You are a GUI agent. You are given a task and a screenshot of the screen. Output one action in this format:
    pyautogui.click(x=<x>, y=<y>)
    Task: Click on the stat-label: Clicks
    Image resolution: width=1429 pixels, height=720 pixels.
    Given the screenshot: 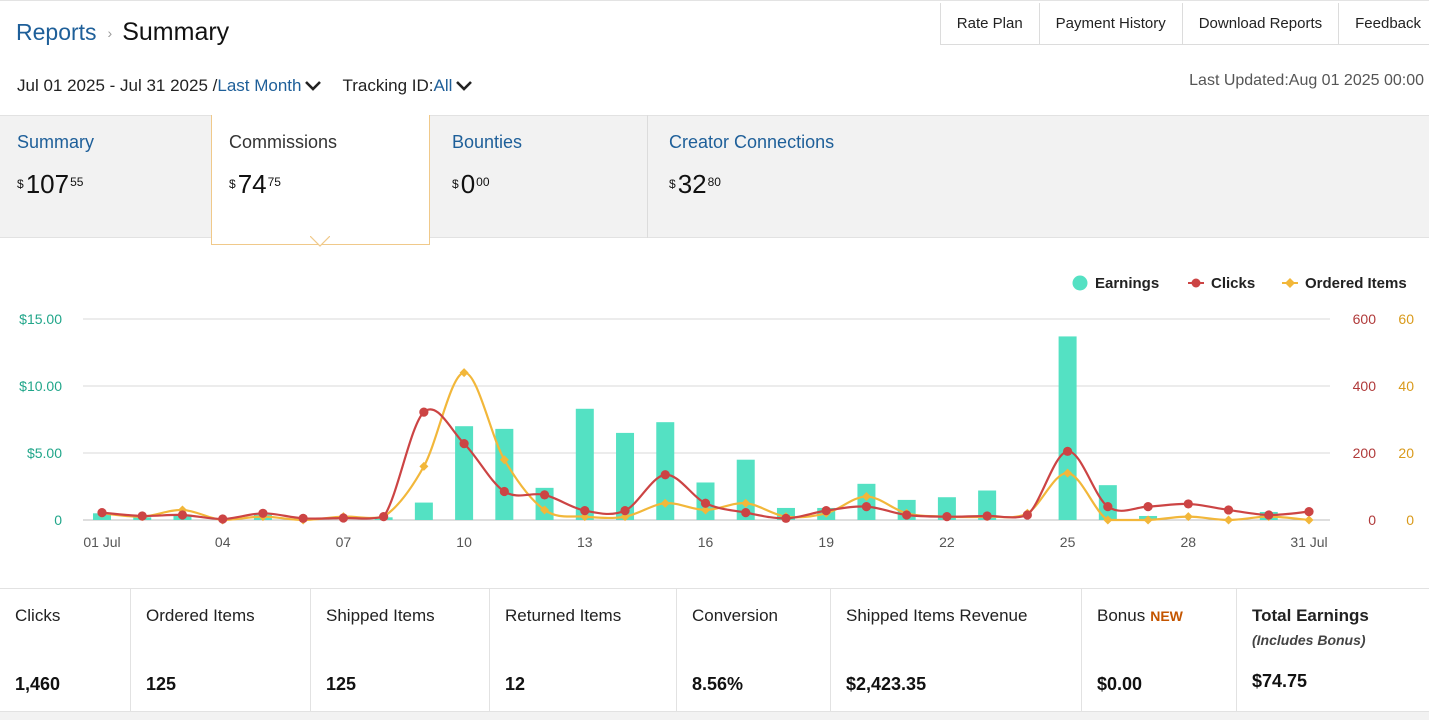 What is the action you would take?
    pyautogui.click(x=38, y=615)
    